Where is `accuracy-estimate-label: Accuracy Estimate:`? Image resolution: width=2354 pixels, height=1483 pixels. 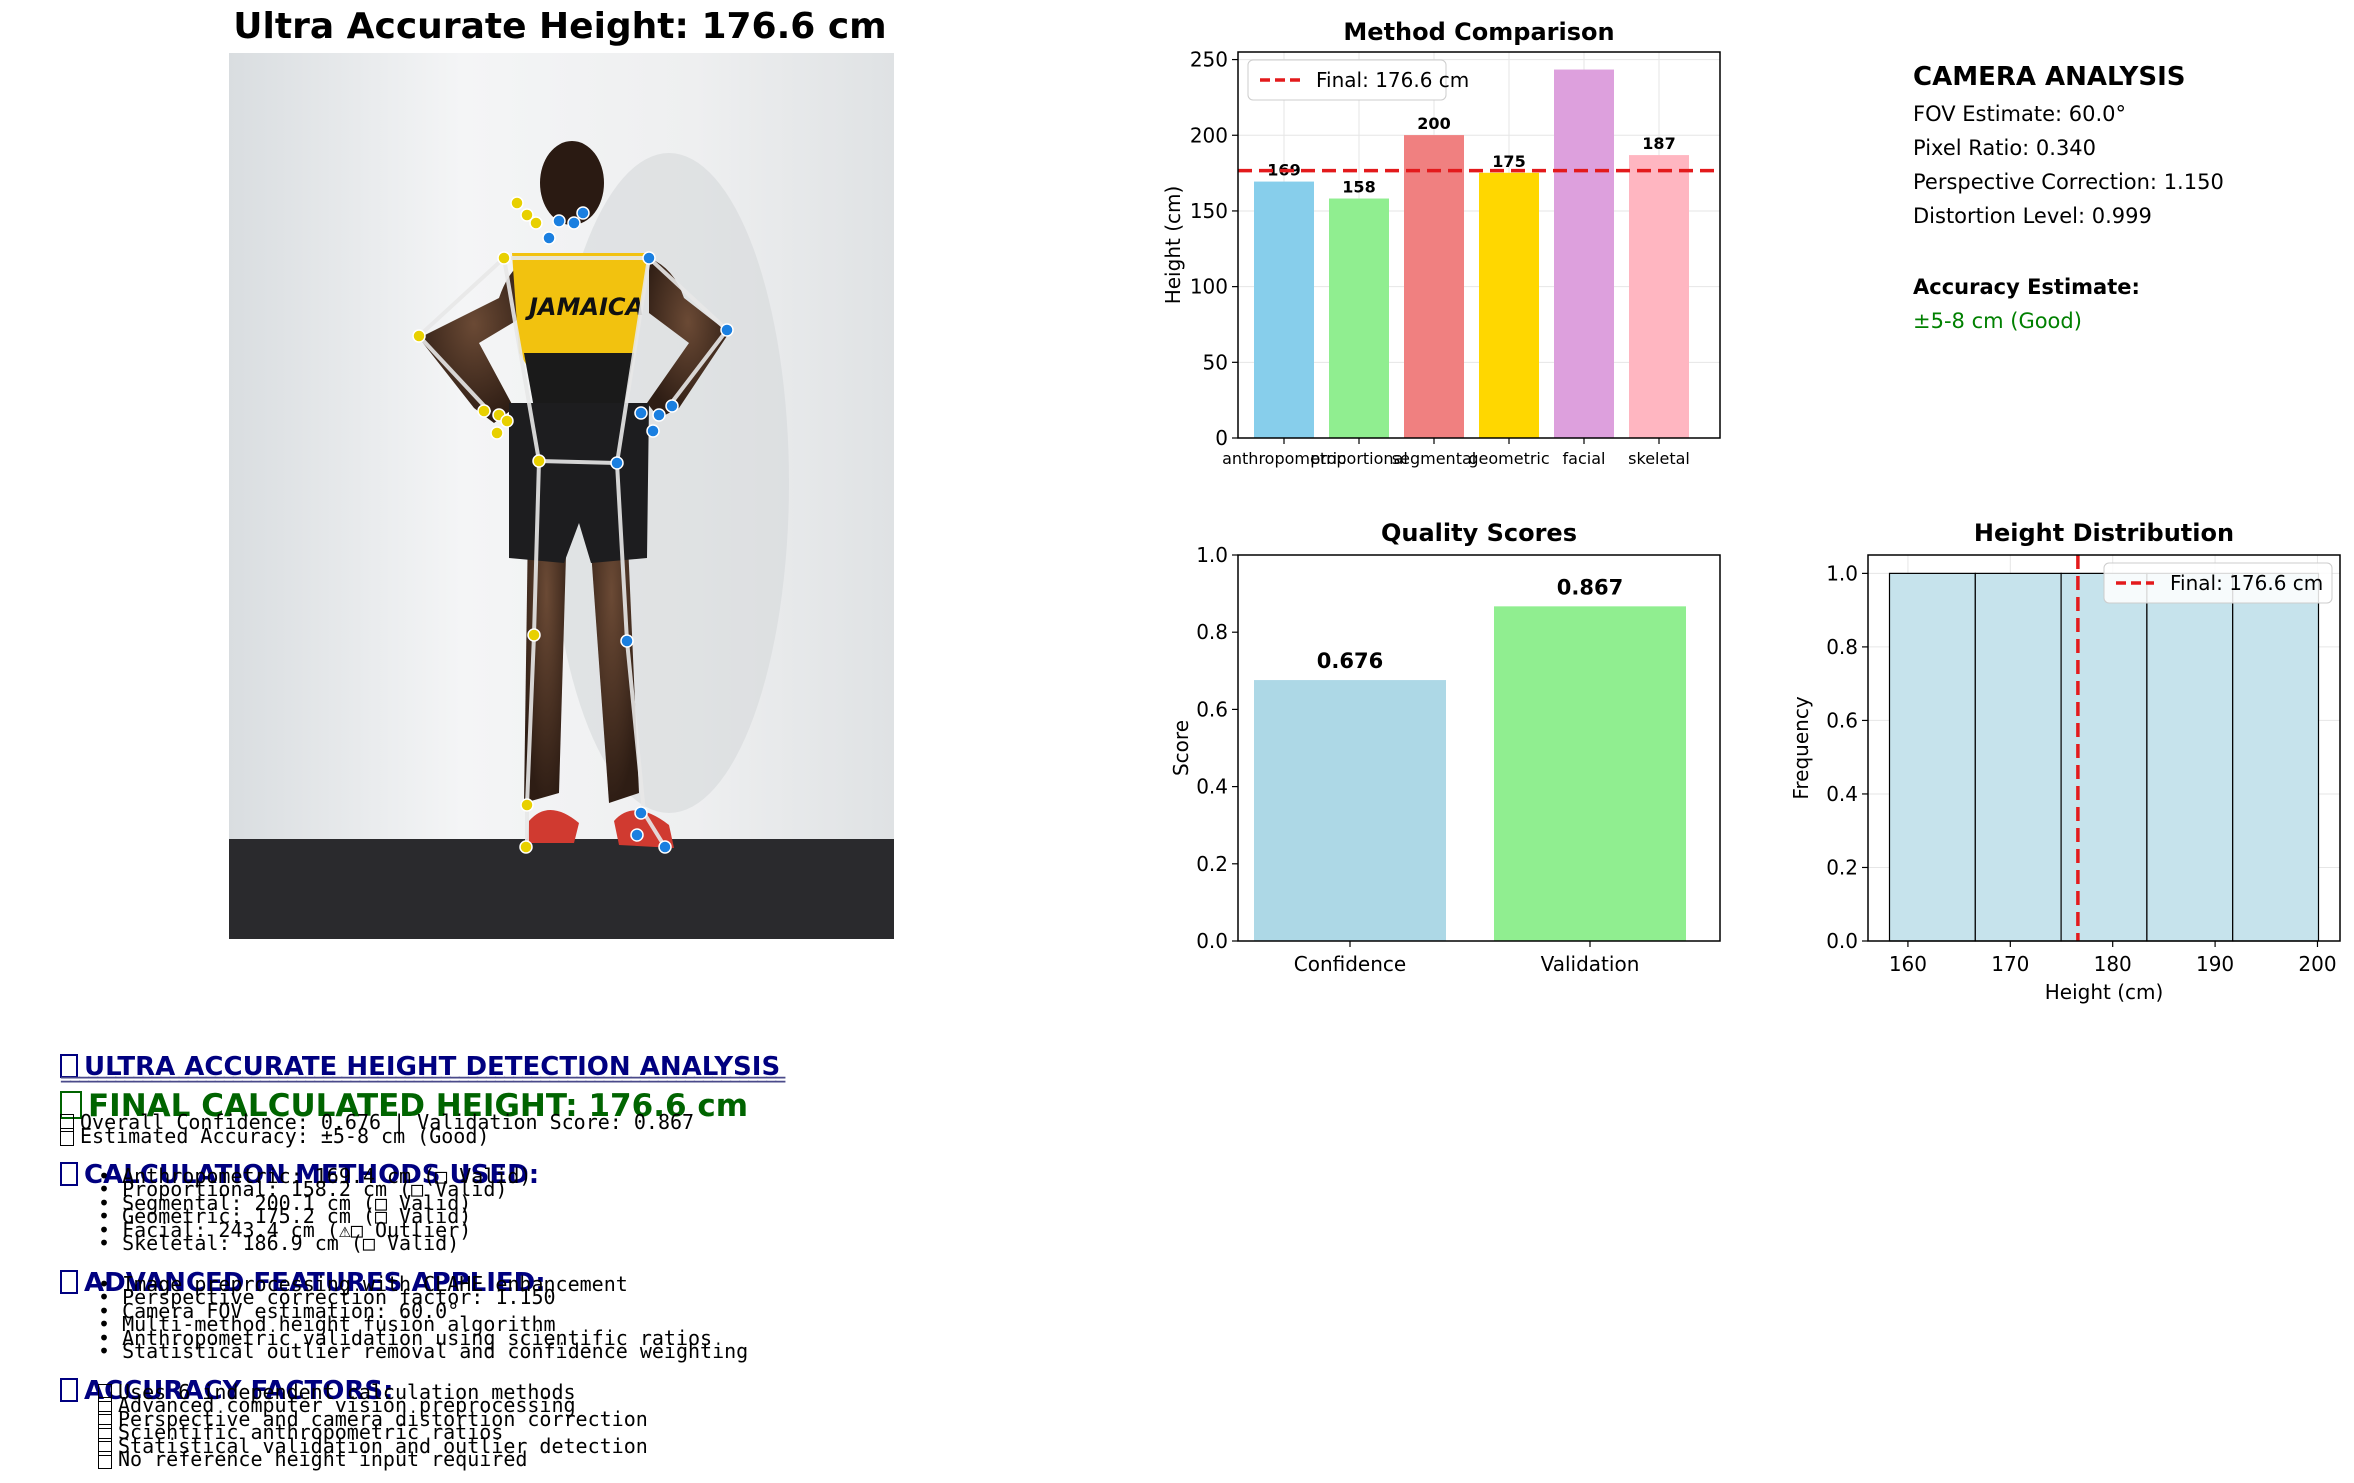 accuracy-estimate-label: Accuracy Estimate: is located at coordinates (2026, 287).